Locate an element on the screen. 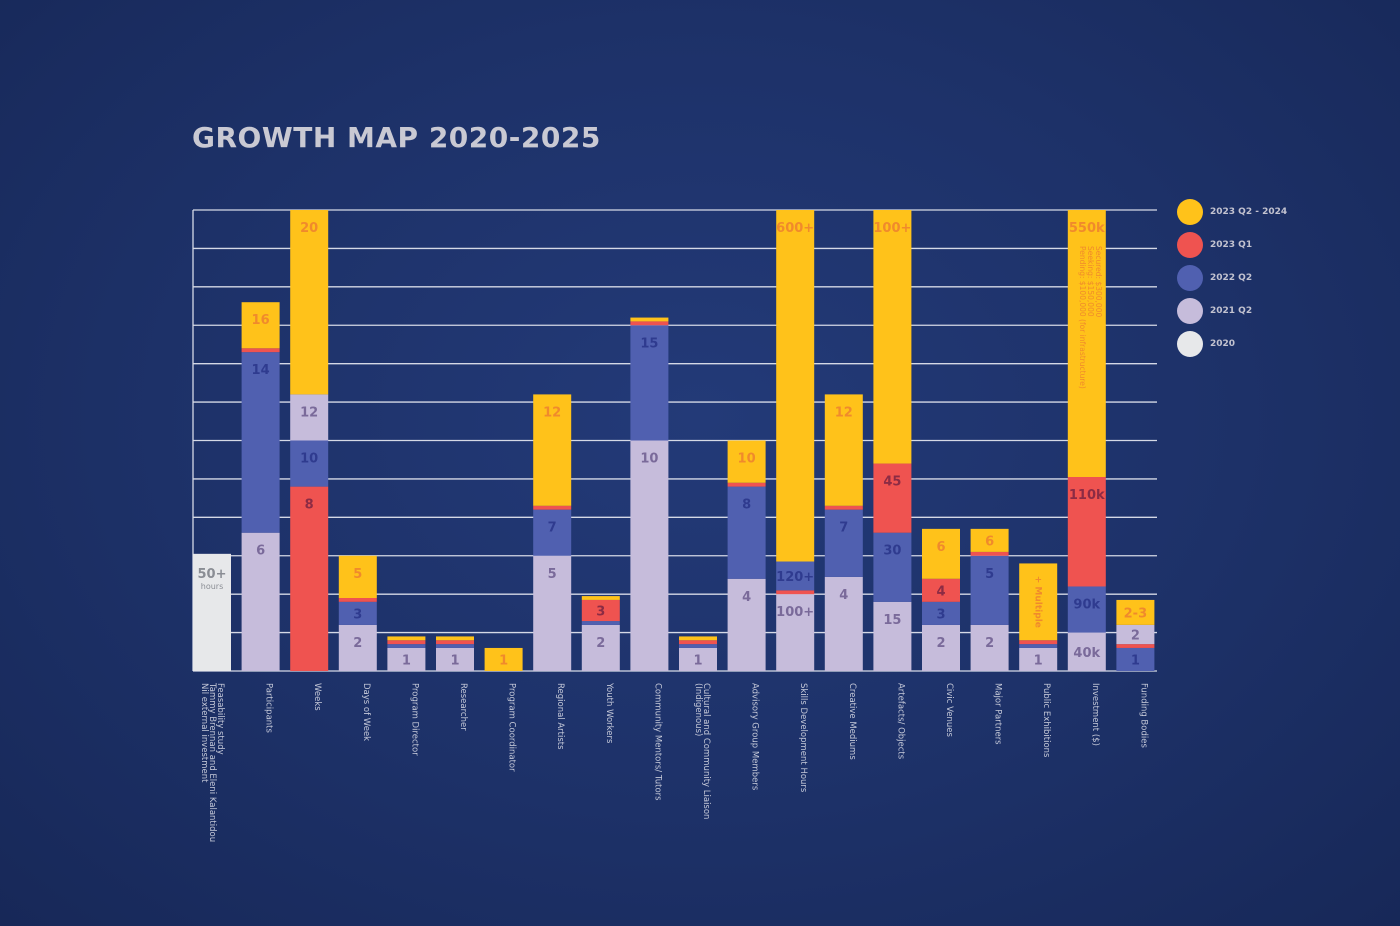 The width and height of the screenshot is (1400, 926). bar-value-label: 600+ is located at coordinates (795, 228).